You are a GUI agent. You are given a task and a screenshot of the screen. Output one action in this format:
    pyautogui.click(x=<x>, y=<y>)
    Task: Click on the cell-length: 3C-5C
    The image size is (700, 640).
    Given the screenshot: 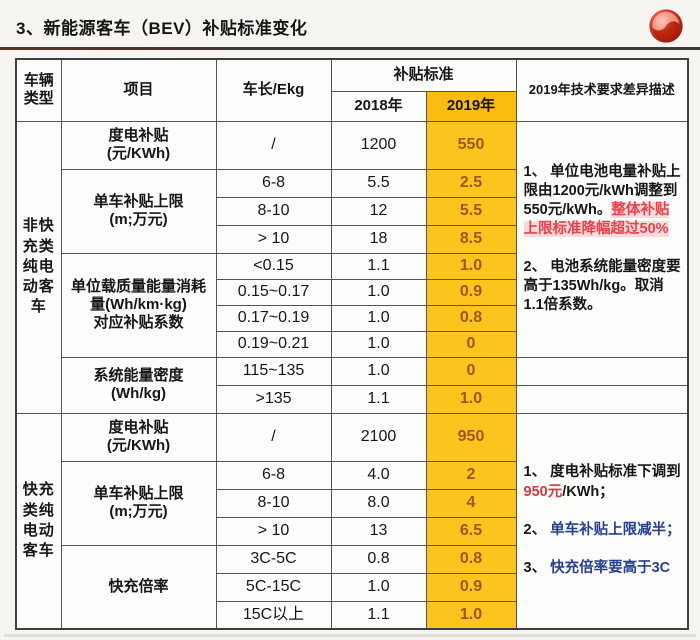 What is the action you would take?
    pyautogui.click(x=273, y=559)
    